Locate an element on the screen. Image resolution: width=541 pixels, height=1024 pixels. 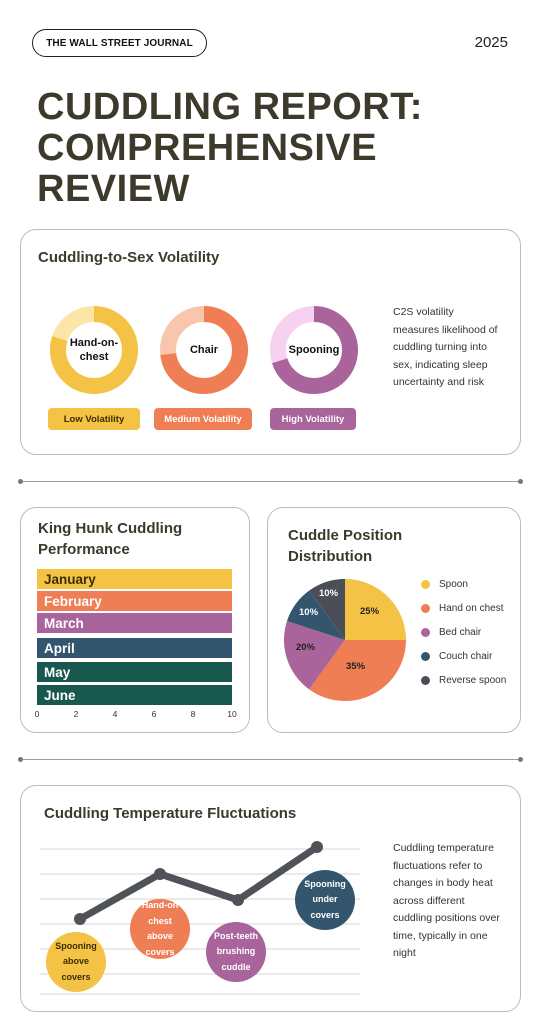
bubble-hand-on-chest-above-covers: Hand-on chest above covers is located at coordinates (160, 929).